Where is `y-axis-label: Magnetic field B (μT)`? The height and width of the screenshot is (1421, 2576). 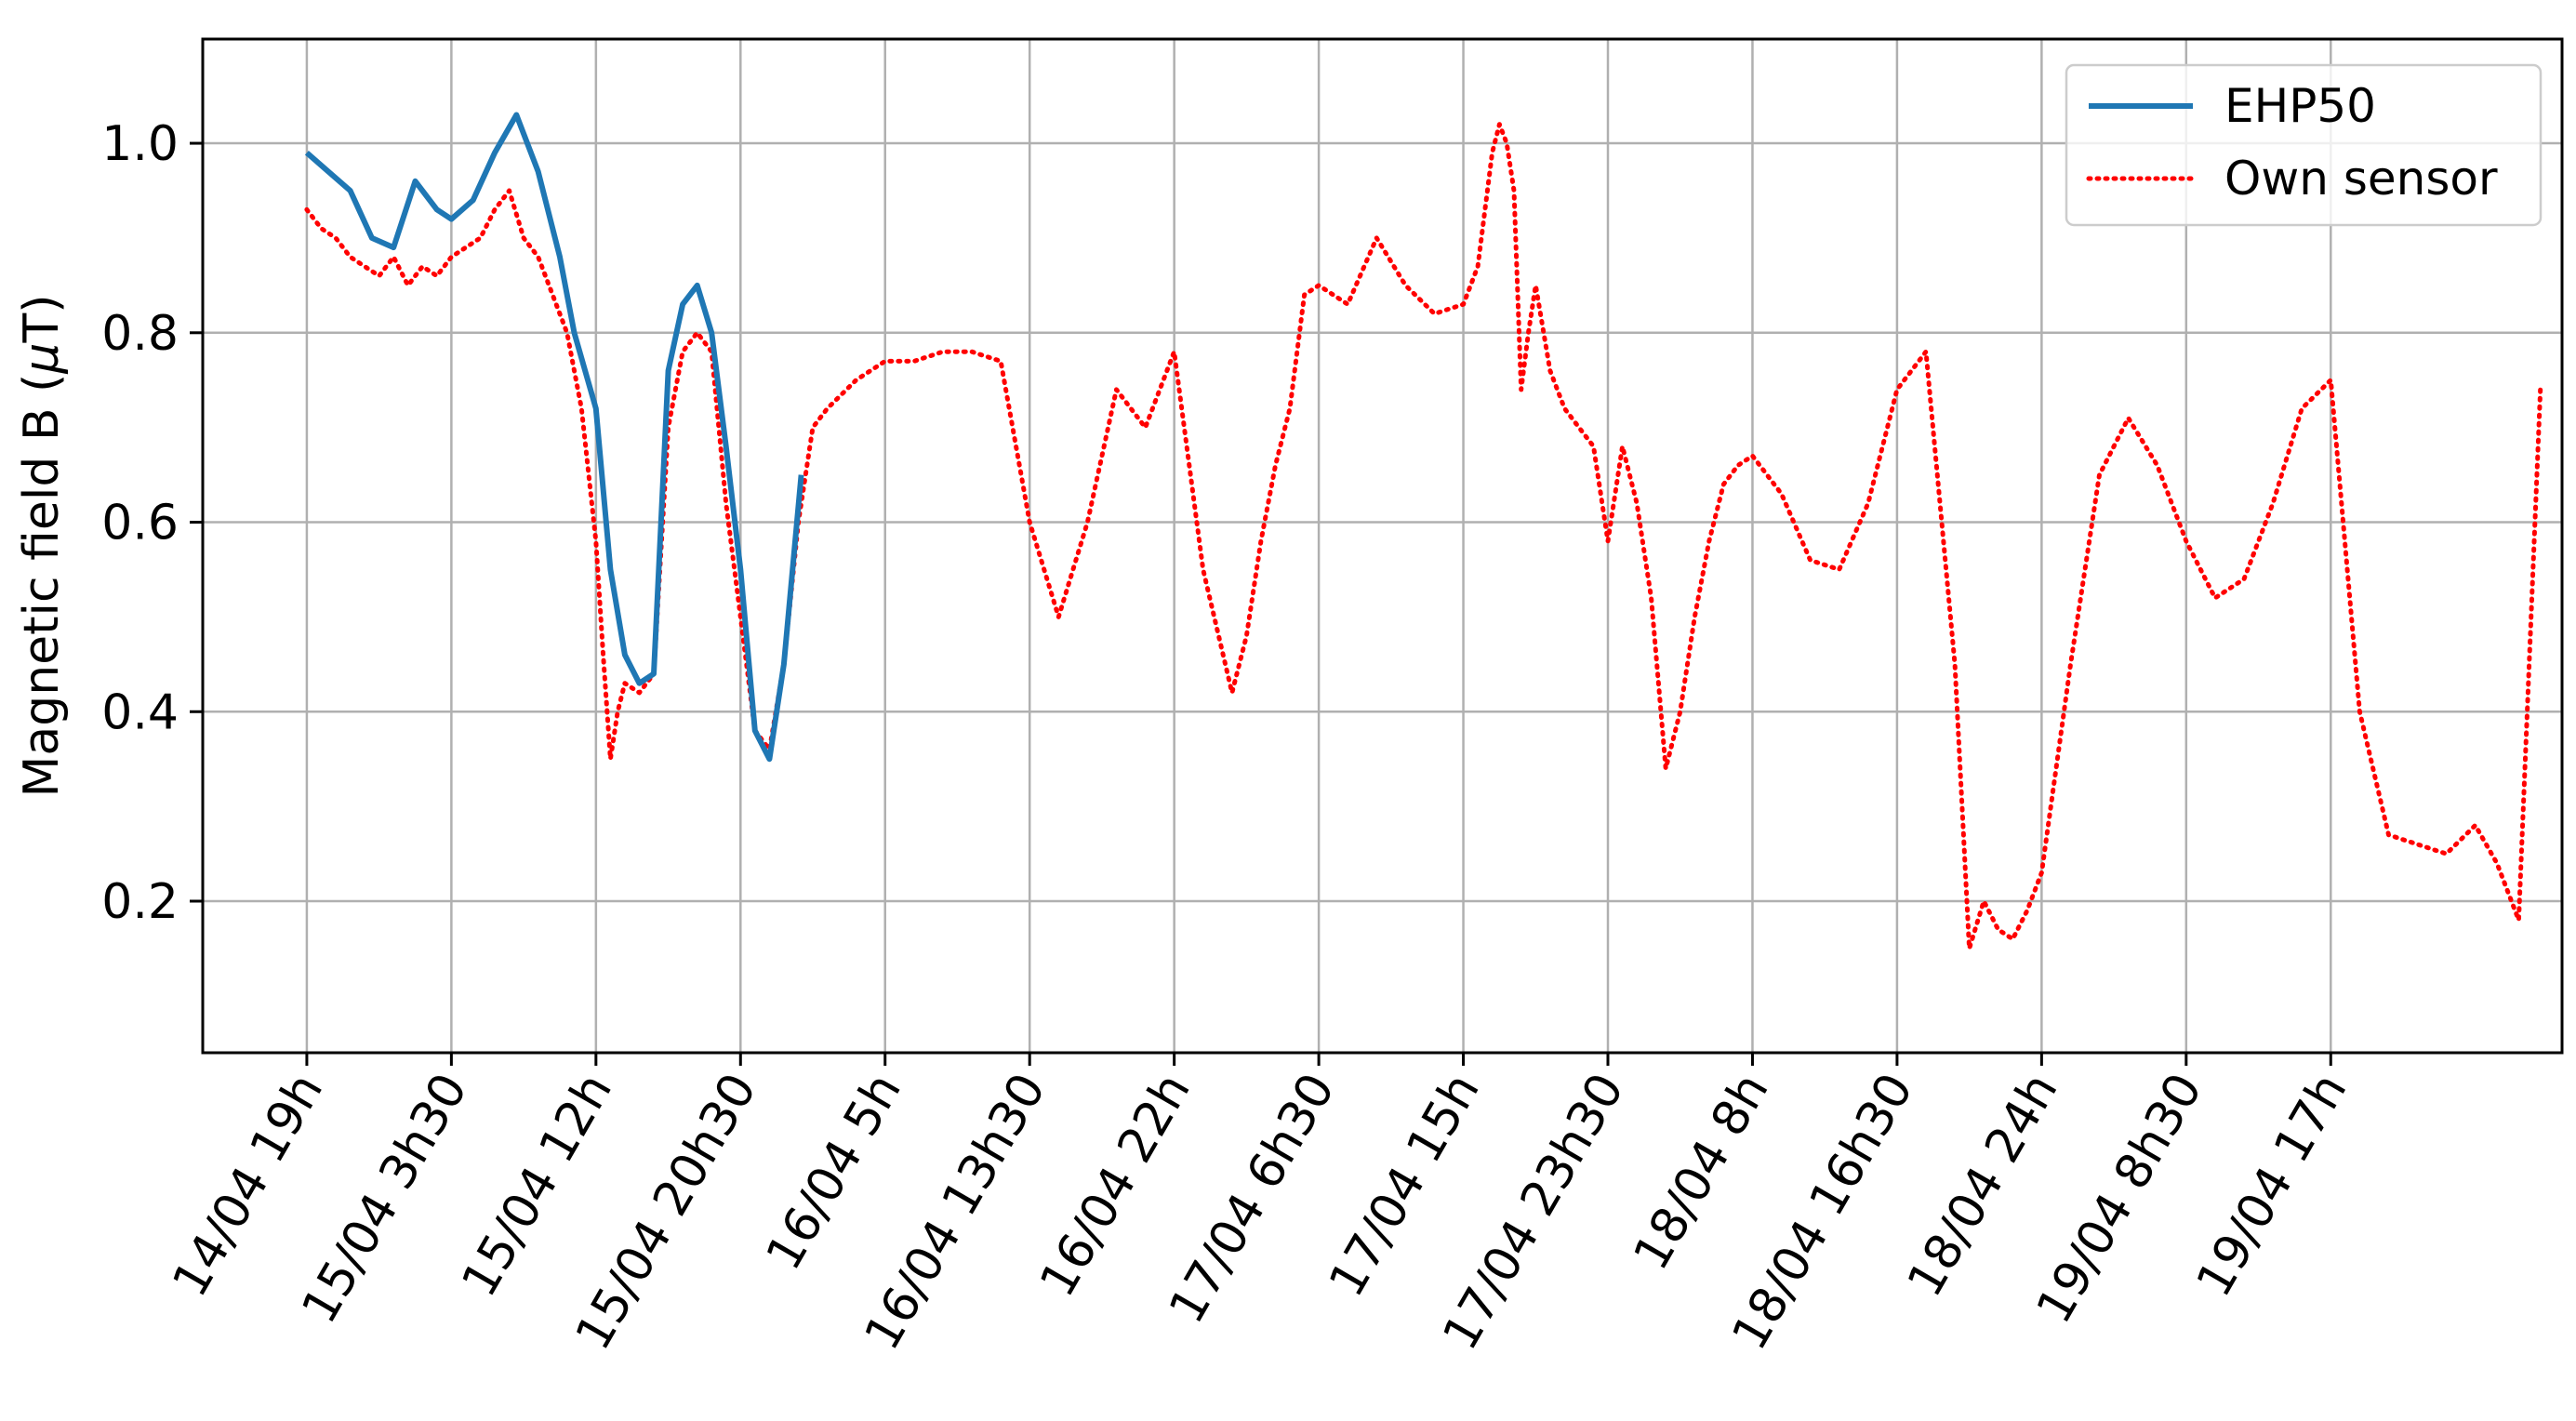 y-axis-label: Magnetic field B (μT) is located at coordinates (42, 545).